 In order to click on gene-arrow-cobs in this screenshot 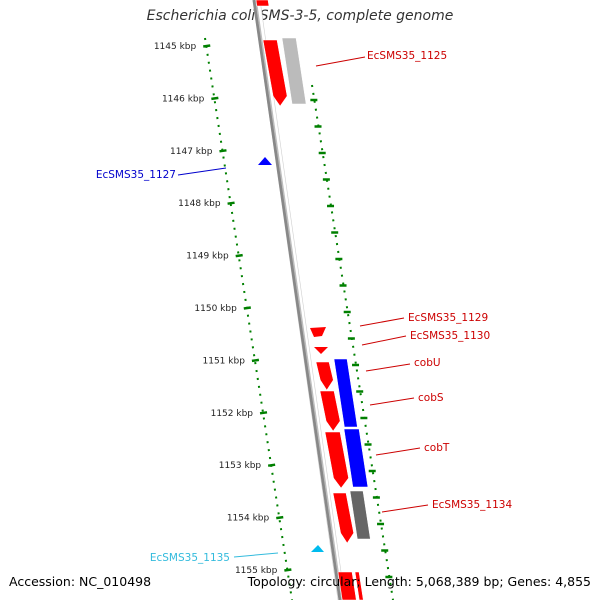, I will do `click(330, 411)`.